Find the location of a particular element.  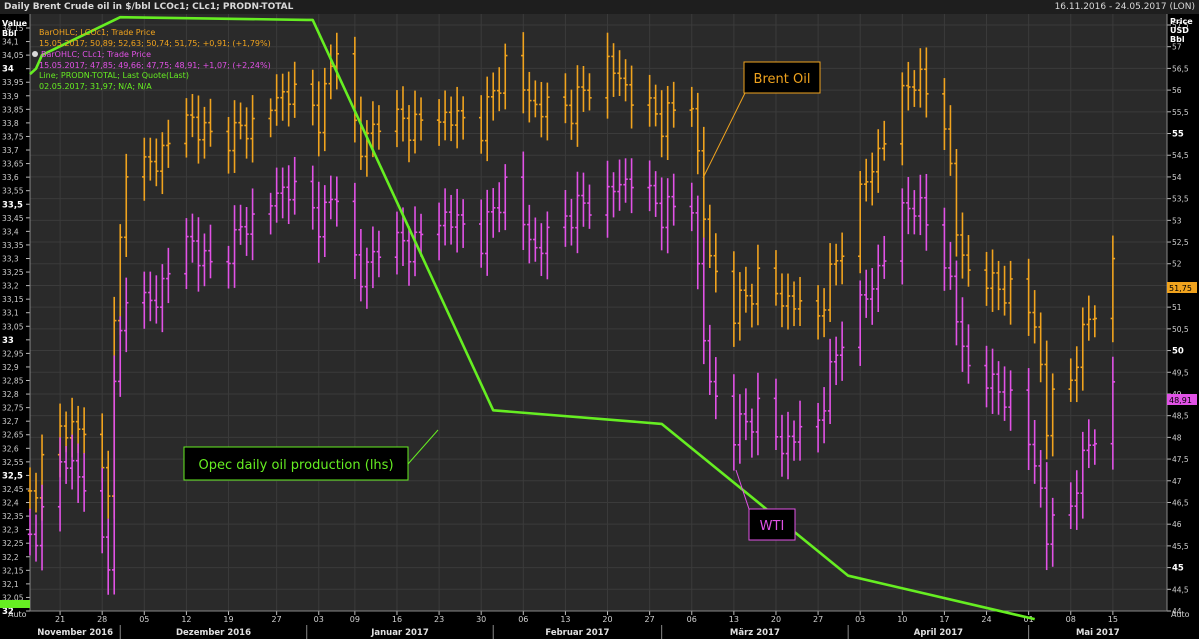

day-tick-label: 16 is located at coordinates (397, 619).